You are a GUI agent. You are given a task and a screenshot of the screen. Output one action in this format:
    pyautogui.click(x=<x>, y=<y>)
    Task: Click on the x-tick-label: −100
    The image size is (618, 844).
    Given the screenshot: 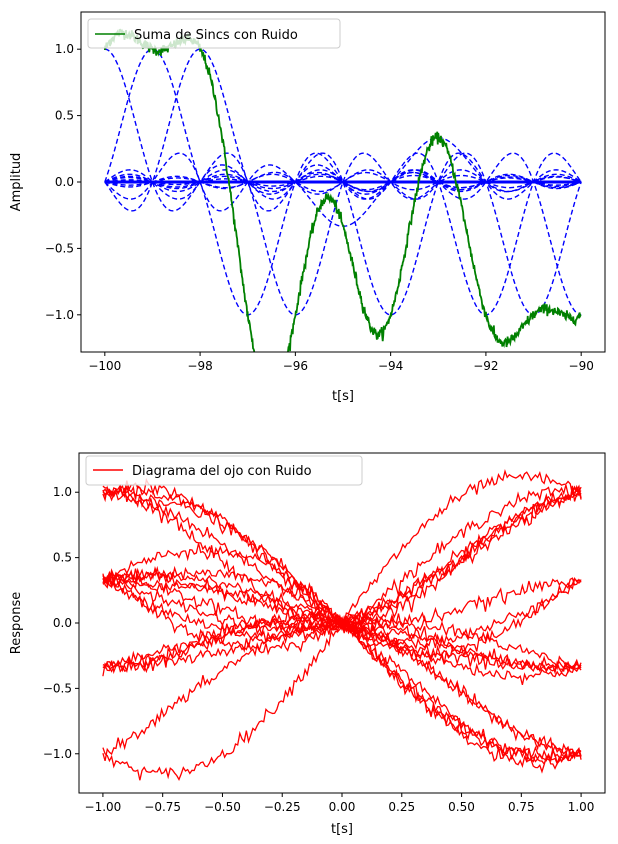 What is the action you would take?
    pyautogui.click(x=104, y=366)
    